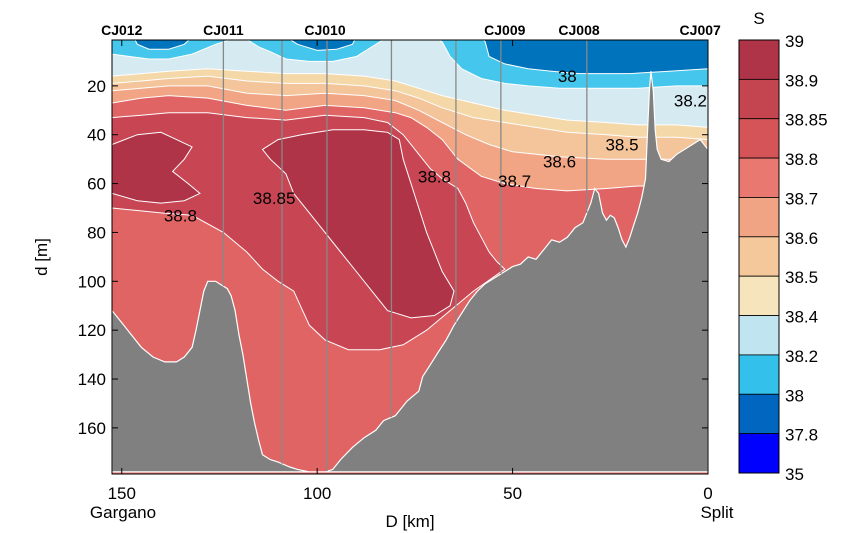  Describe the element at coordinates (156, 167) in the screenshot. I see `band-38.85-38.9-west` at that location.